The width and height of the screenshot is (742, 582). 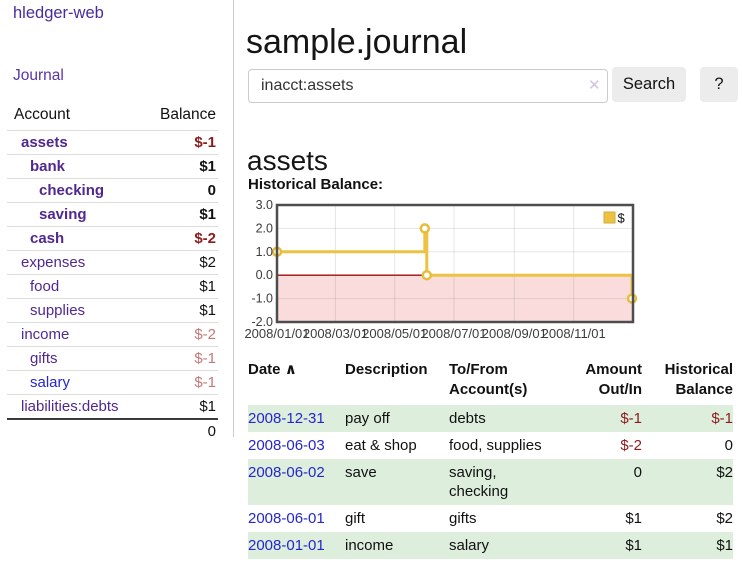 What do you see at coordinates (276, 333) in the screenshot?
I see `svg-text: 2008/01/01` at bounding box center [276, 333].